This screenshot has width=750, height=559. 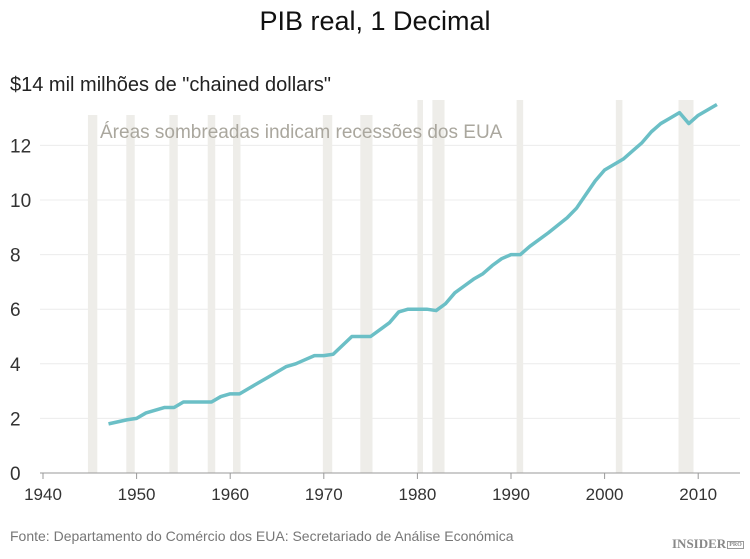 What do you see at coordinates (137, 494) in the screenshot?
I see `x-tick-label: 1950` at bounding box center [137, 494].